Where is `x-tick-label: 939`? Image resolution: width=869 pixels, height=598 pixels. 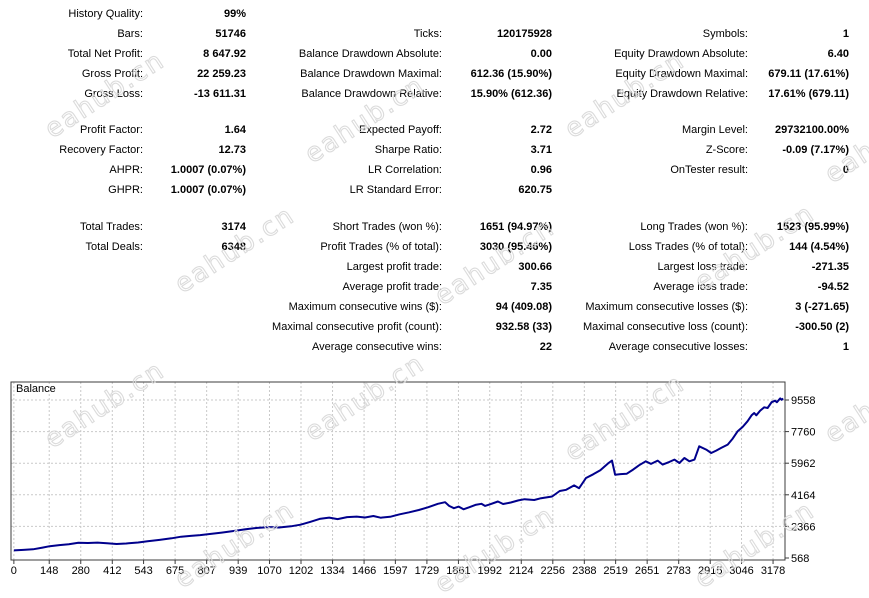 x-tick-label: 939 is located at coordinates (238, 571).